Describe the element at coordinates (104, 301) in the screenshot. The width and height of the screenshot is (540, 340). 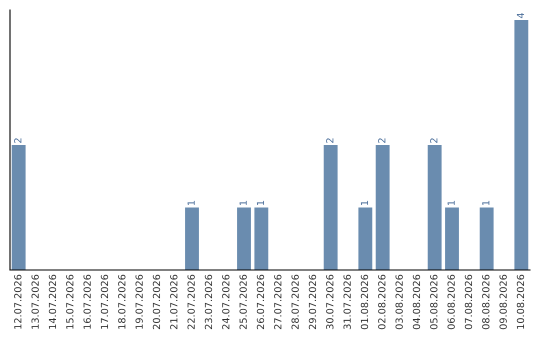
I see `x-tick-label: 17.07.2026` at that location.